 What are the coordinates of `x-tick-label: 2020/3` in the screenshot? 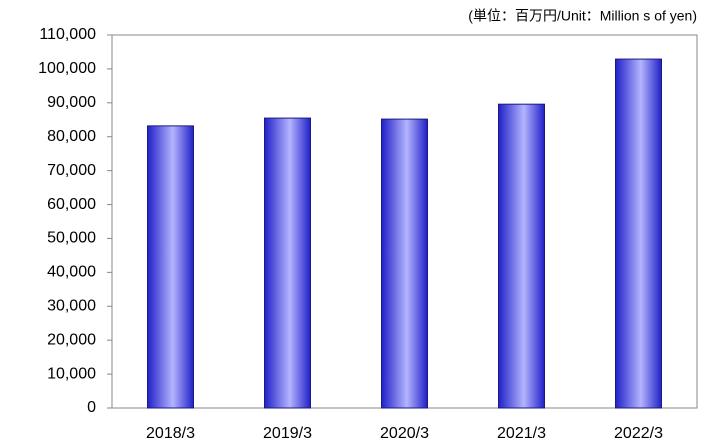 It's located at (404, 433).